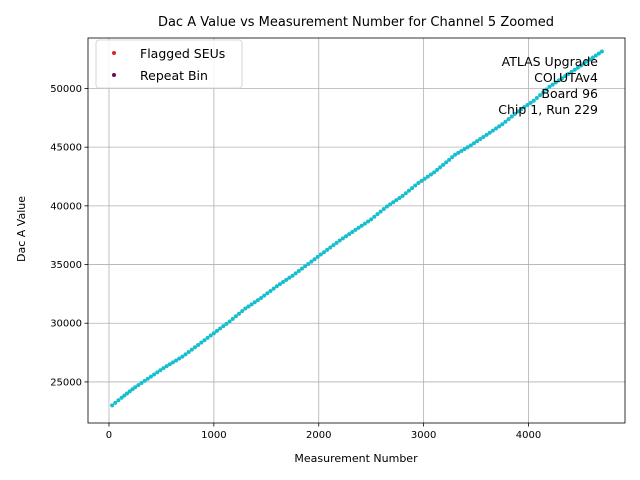  What do you see at coordinates (528, 435) in the screenshot?
I see `x-tick-label: 4000` at bounding box center [528, 435].